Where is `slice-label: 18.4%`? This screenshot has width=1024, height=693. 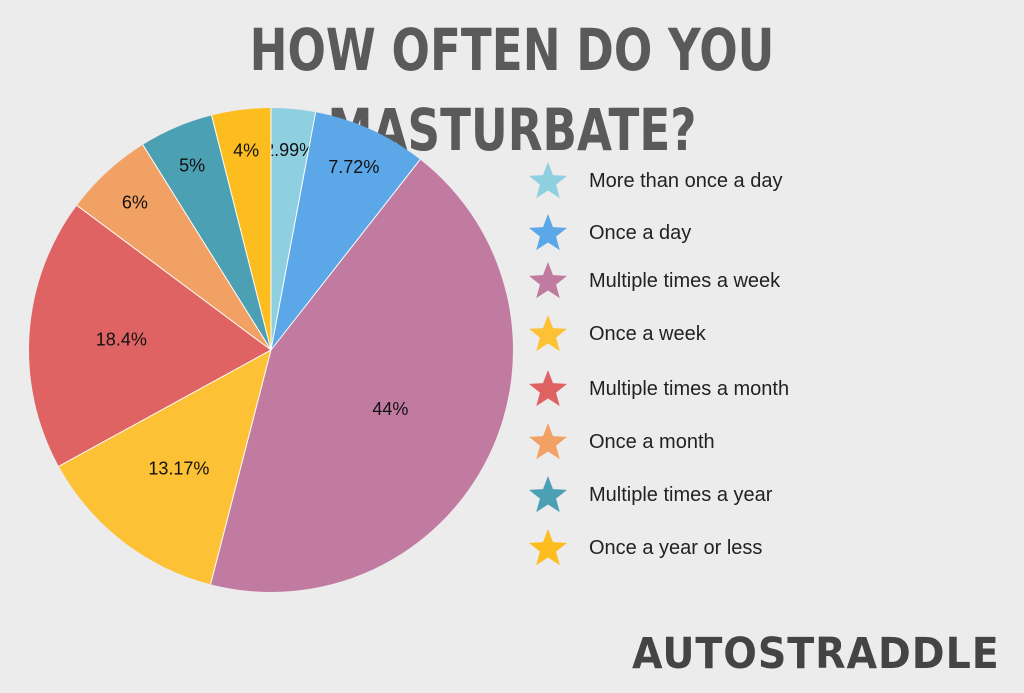 slice-label: 18.4% is located at coordinates (121, 340).